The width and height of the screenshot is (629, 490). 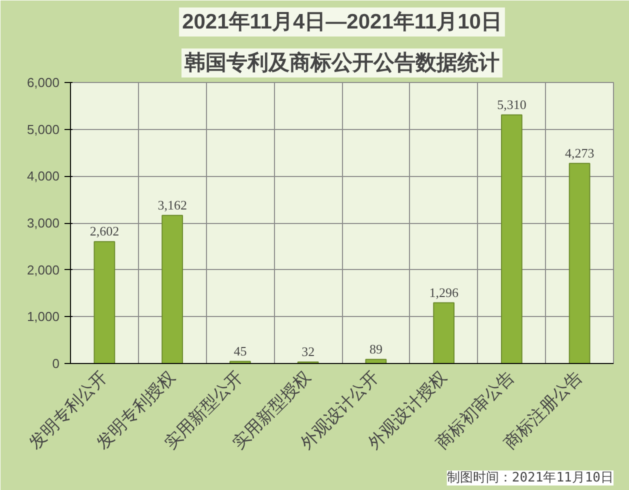 I want to click on data-label: 32, so click(x=308, y=351).